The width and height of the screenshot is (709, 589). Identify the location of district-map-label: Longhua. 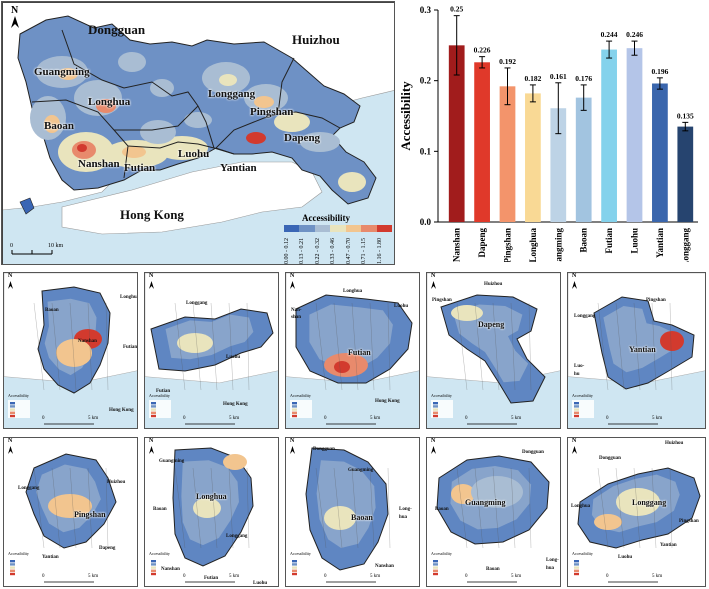
(129, 297).